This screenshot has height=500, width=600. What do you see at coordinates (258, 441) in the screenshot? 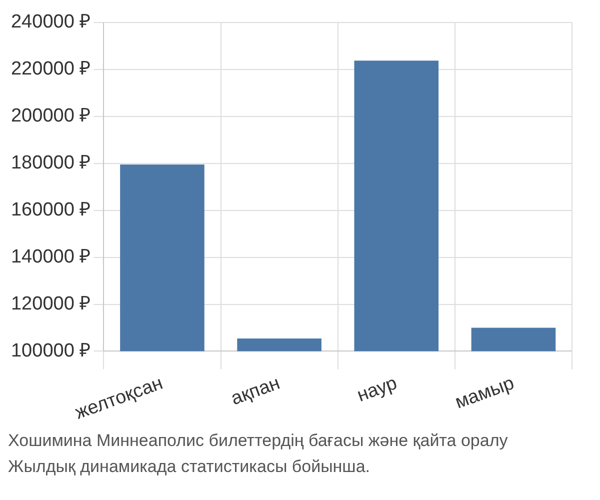
I see `text: Хошимина Миннеаполис билеттердің бағасы және қайта оралу` at bounding box center [258, 441].